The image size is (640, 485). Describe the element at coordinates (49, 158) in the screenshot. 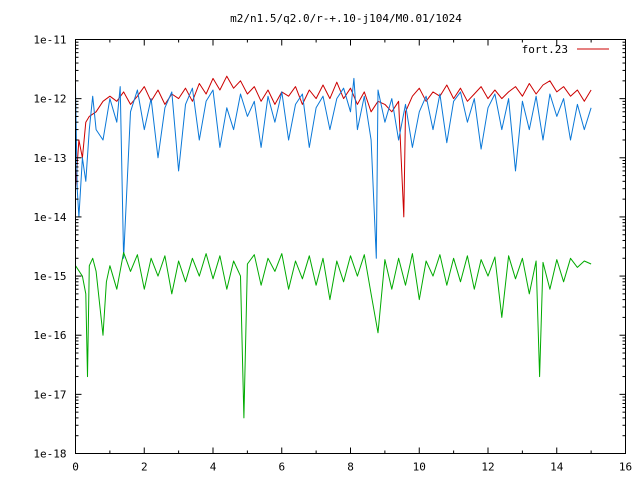

I see `y-tick-label: 1e-13` at that location.